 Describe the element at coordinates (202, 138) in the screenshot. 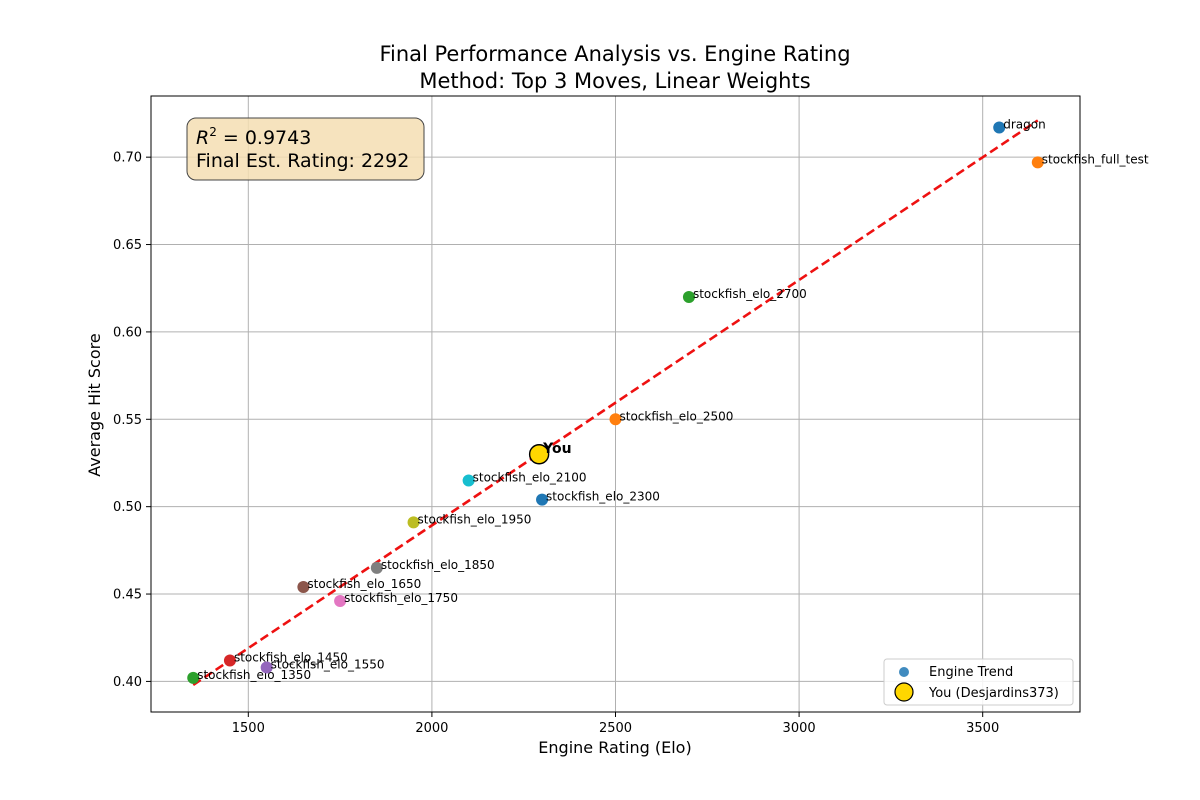

I see `r-squared-symbol: R` at that location.